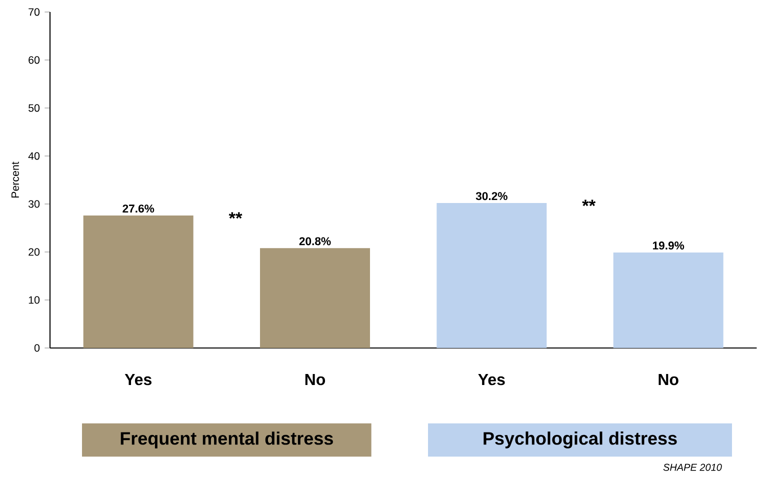 The image size is (757, 478). Describe the element at coordinates (34, 300) in the screenshot. I see `y-tick-label: 10` at that location.